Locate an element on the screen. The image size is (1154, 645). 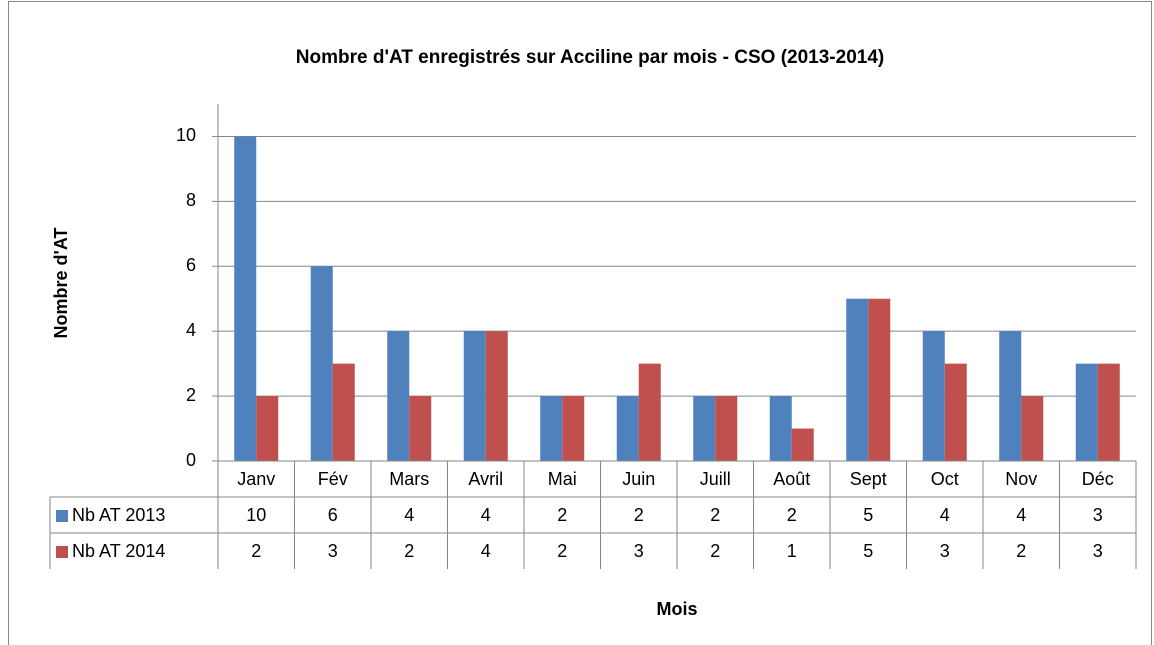
x-tick-label: Fév is located at coordinates (333, 479).